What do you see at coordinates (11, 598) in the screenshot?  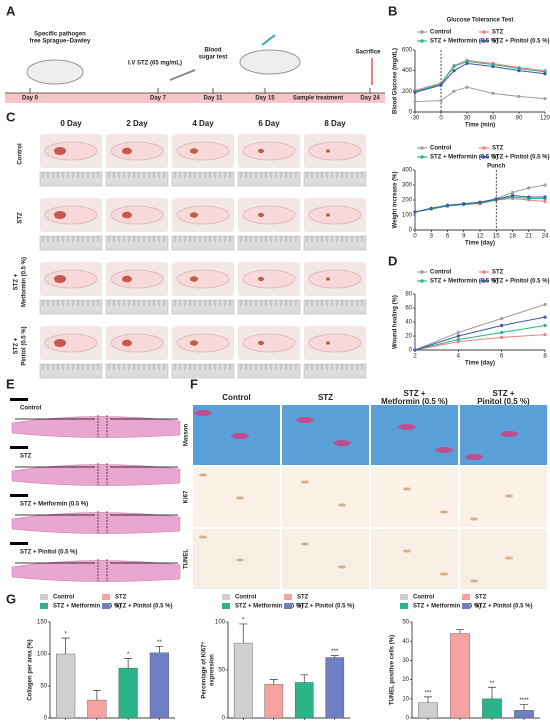 I see `panel-label: G` at bounding box center [11, 598].